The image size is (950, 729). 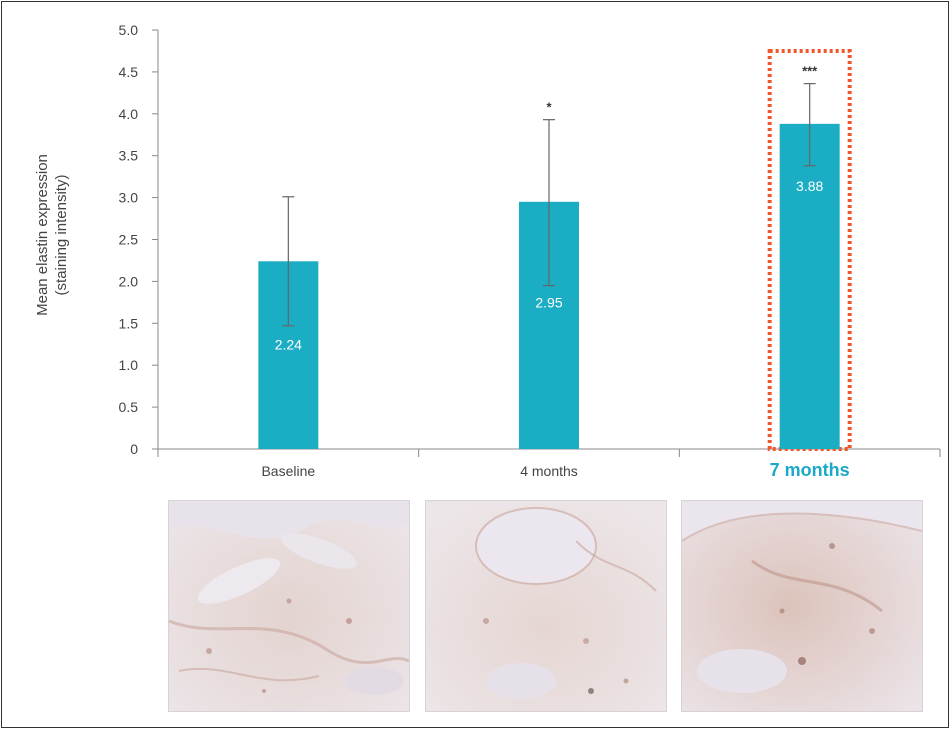 I want to click on y-tick-label: 1.5, so click(x=129, y=323).